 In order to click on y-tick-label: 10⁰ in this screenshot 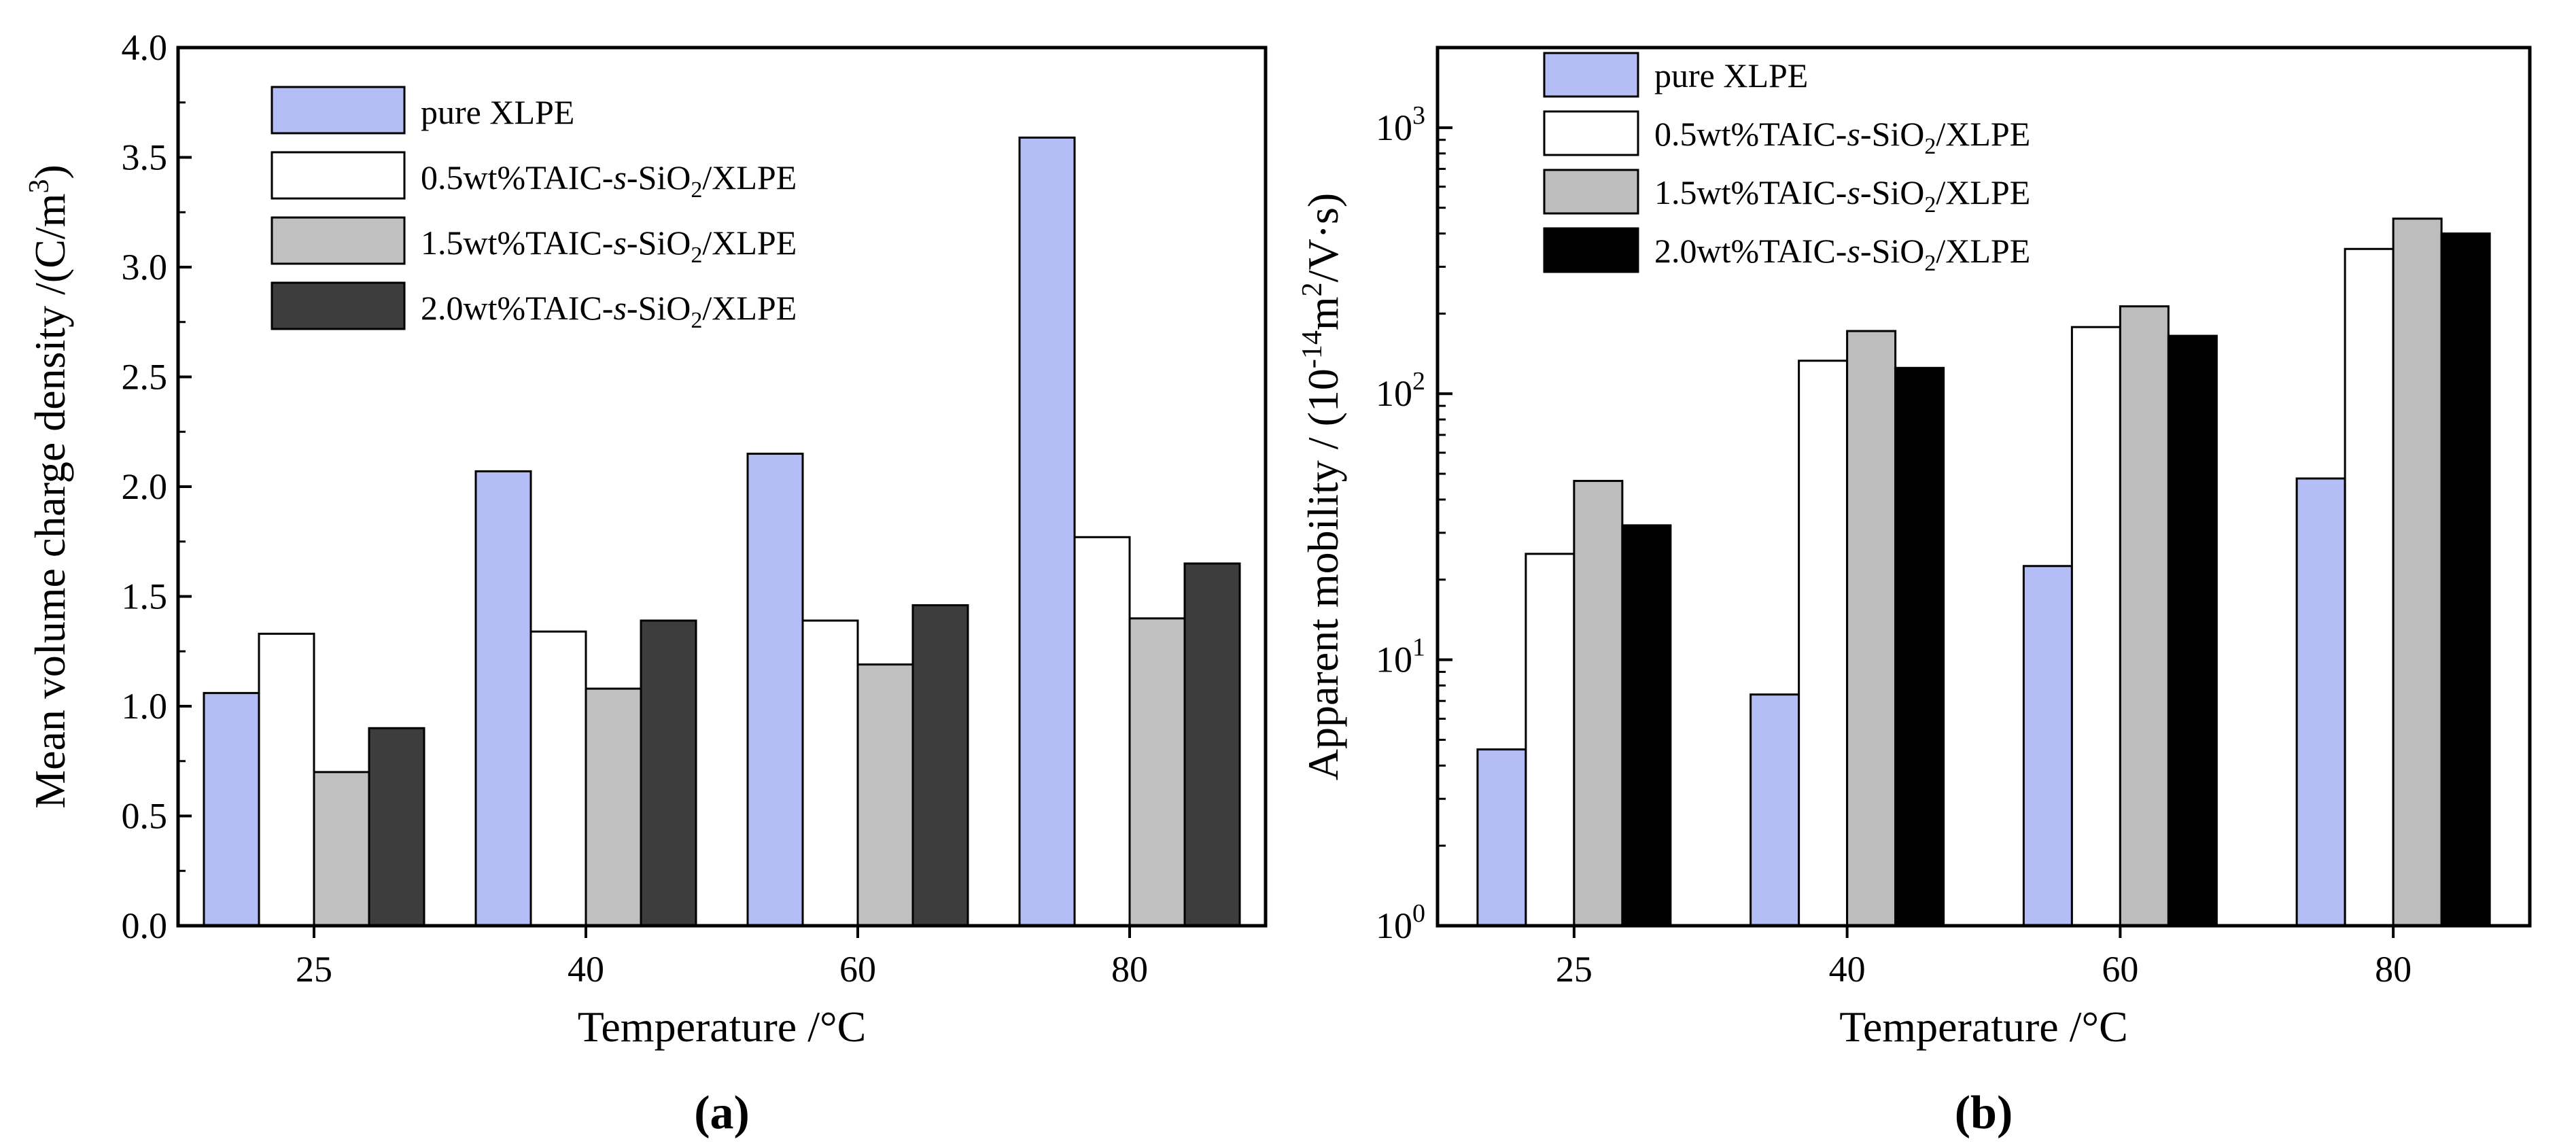, I will do `click(1400, 922)`.